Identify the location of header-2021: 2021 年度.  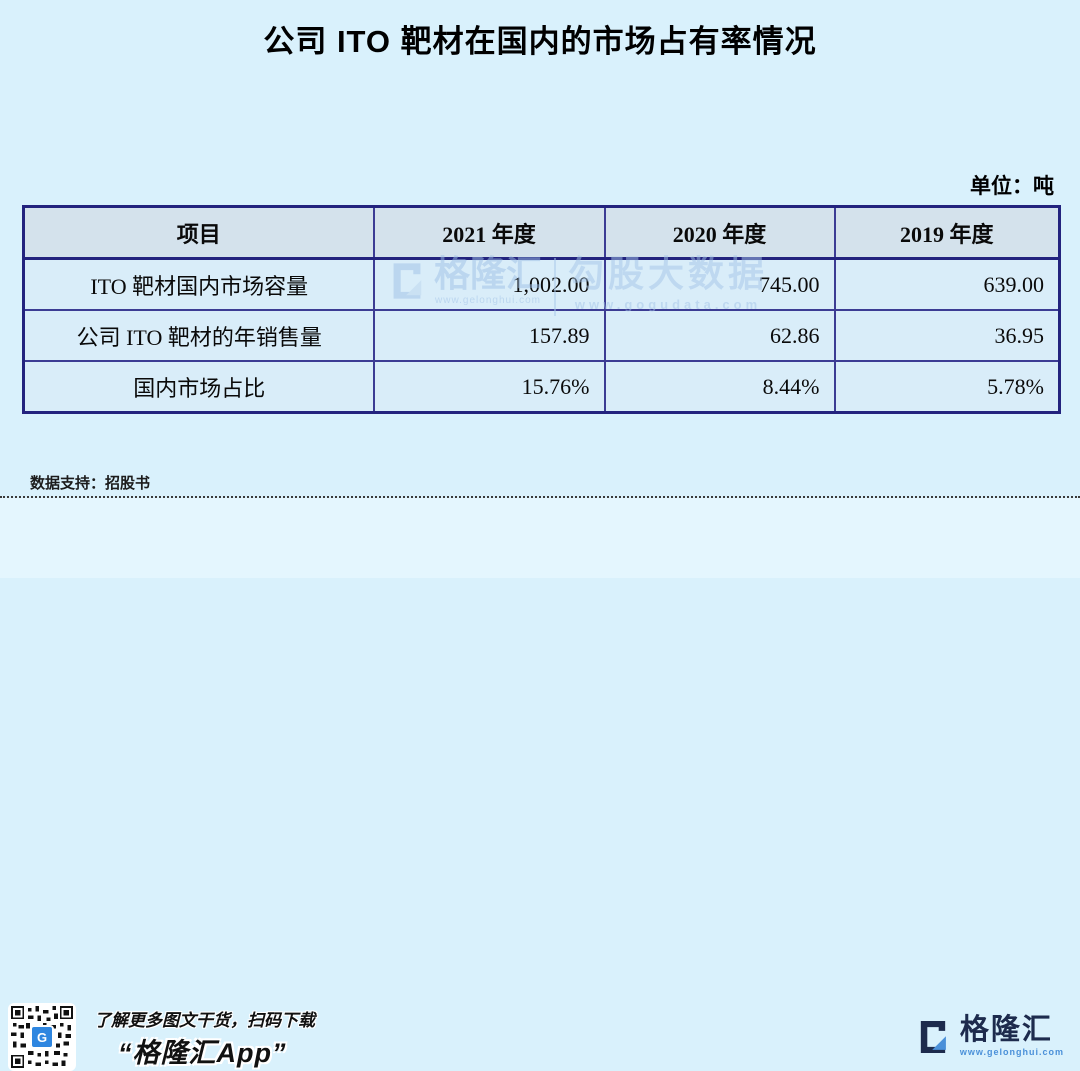
(489, 232).